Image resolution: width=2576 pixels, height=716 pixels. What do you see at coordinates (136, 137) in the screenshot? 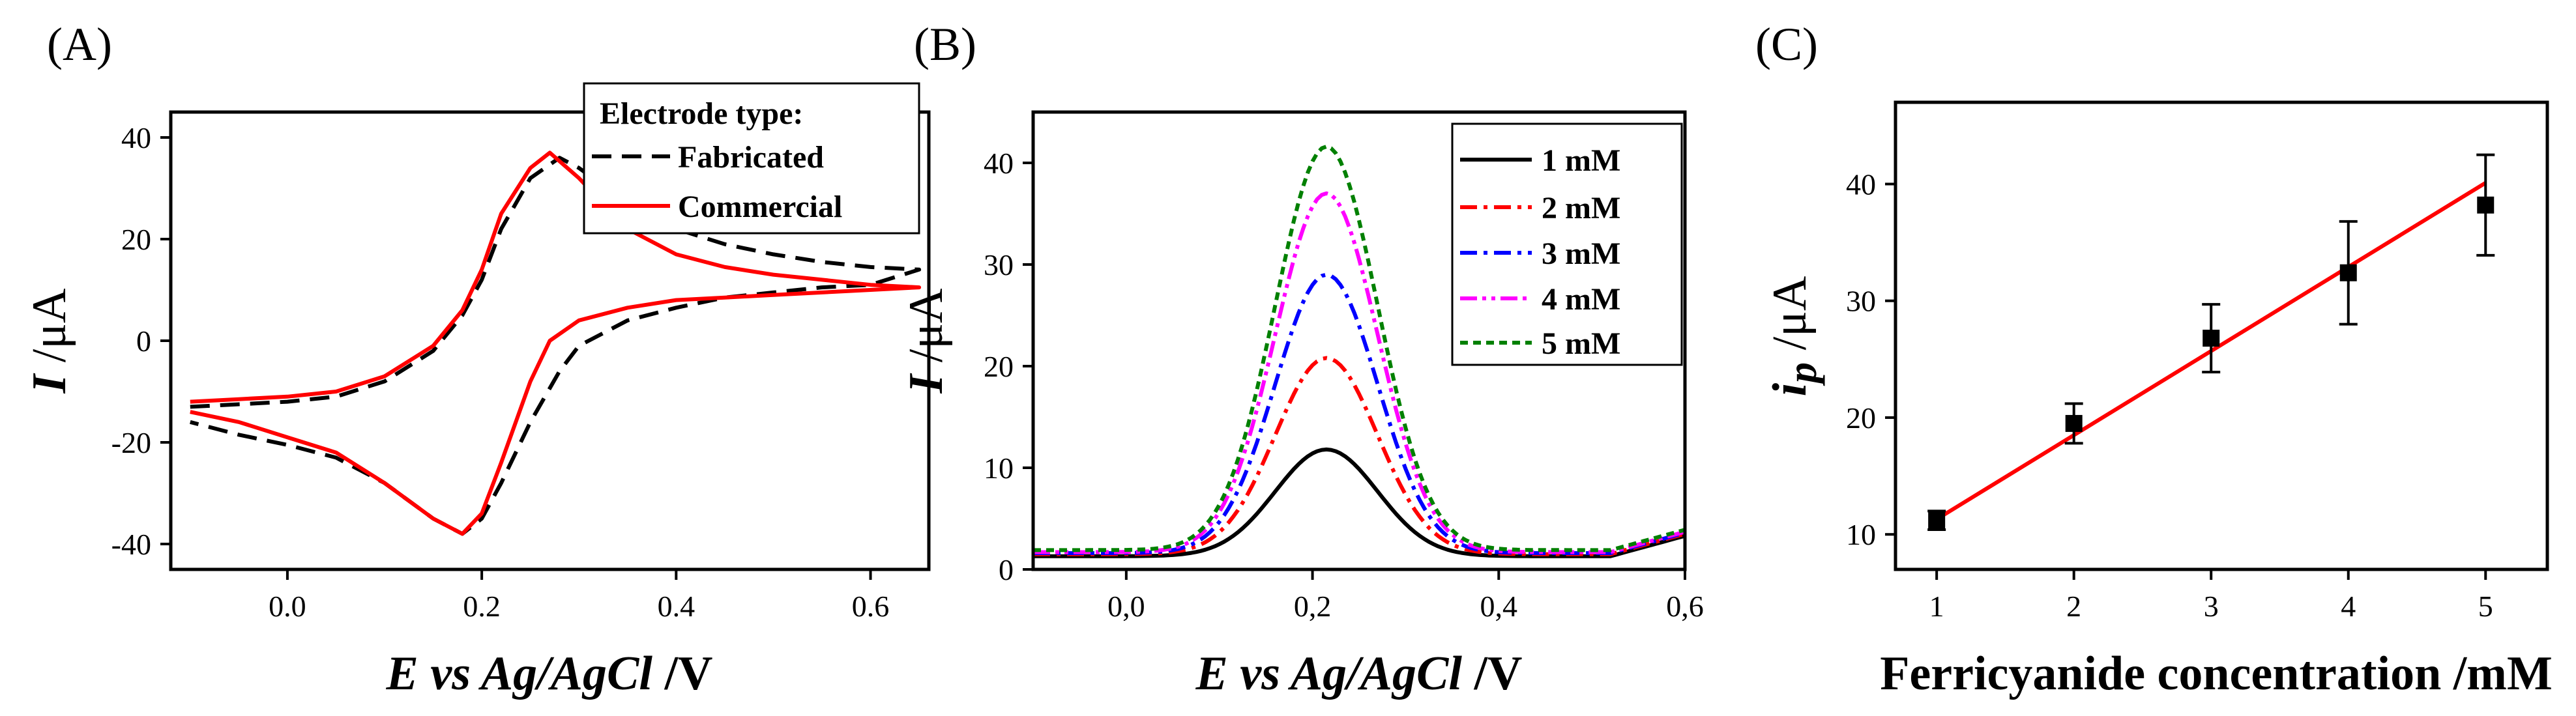
I see `panel-a-y-tick-label: 40` at bounding box center [136, 137].